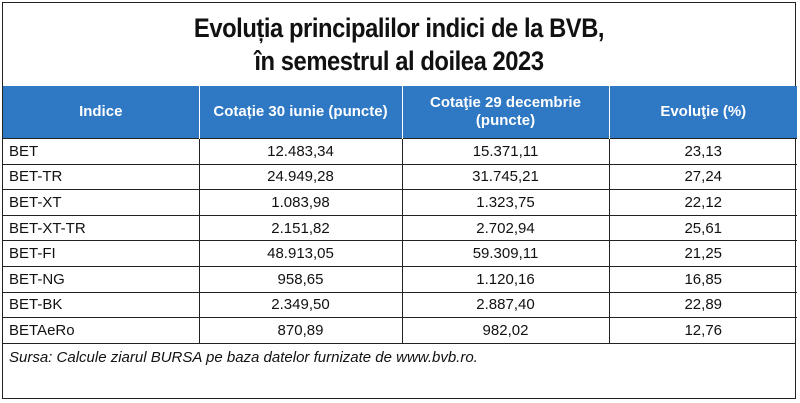  Describe the element at coordinates (300, 279) in the screenshot. I see `cell-cotatie-30-iunie: 958,65` at that location.